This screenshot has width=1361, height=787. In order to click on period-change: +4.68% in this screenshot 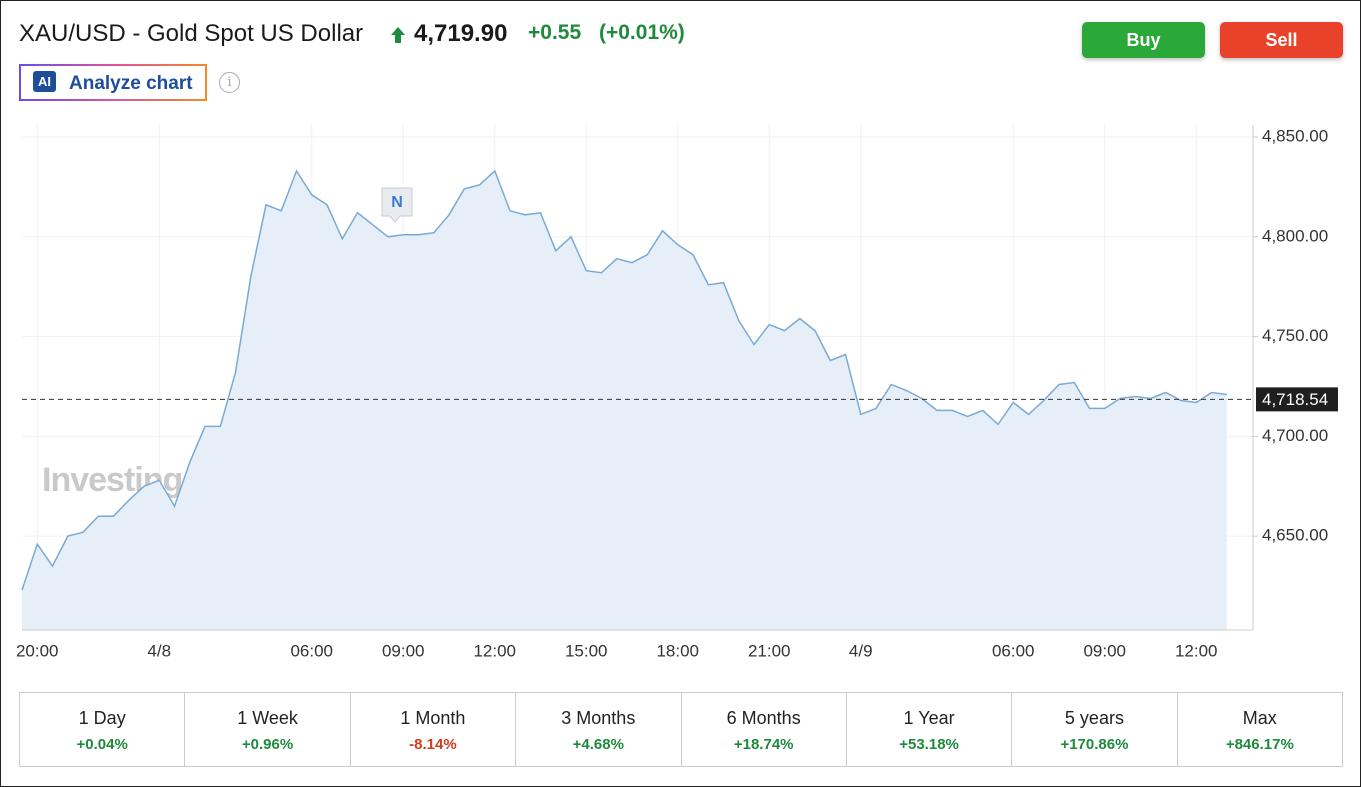, I will do `click(598, 744)`.